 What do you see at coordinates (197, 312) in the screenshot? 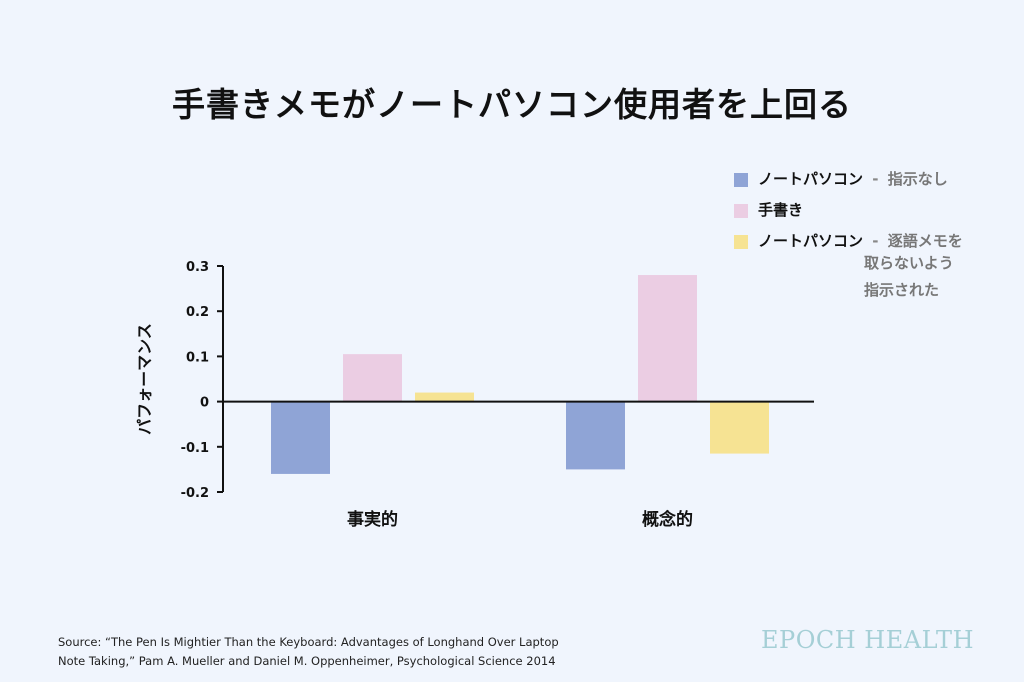
I see `y-tick-label: 0.2` at bounding box center [197, 312].